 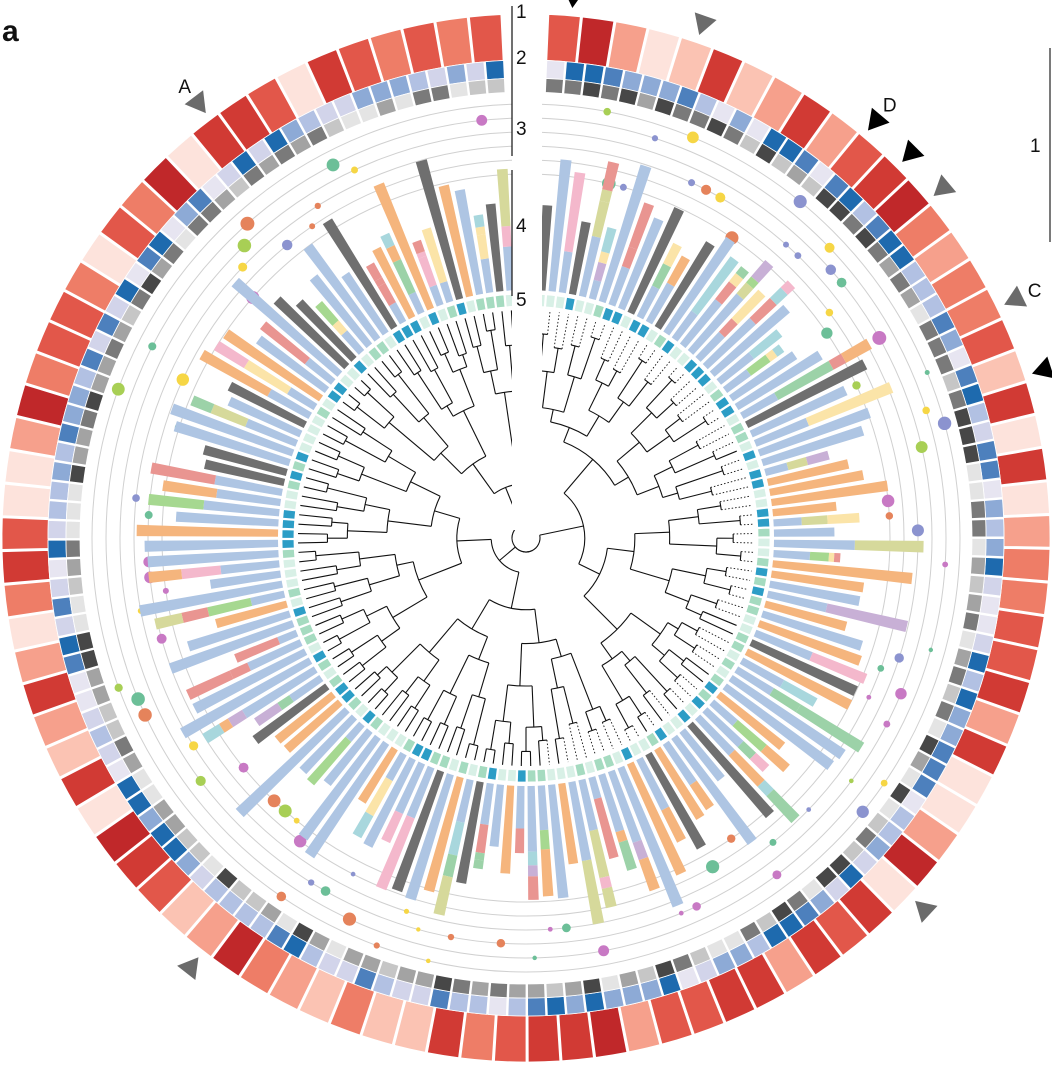 What do you see at coordinates (1041, 367) in the screenshot?
I see `triangle-marker-icon` at bounding box center [1041, 367].